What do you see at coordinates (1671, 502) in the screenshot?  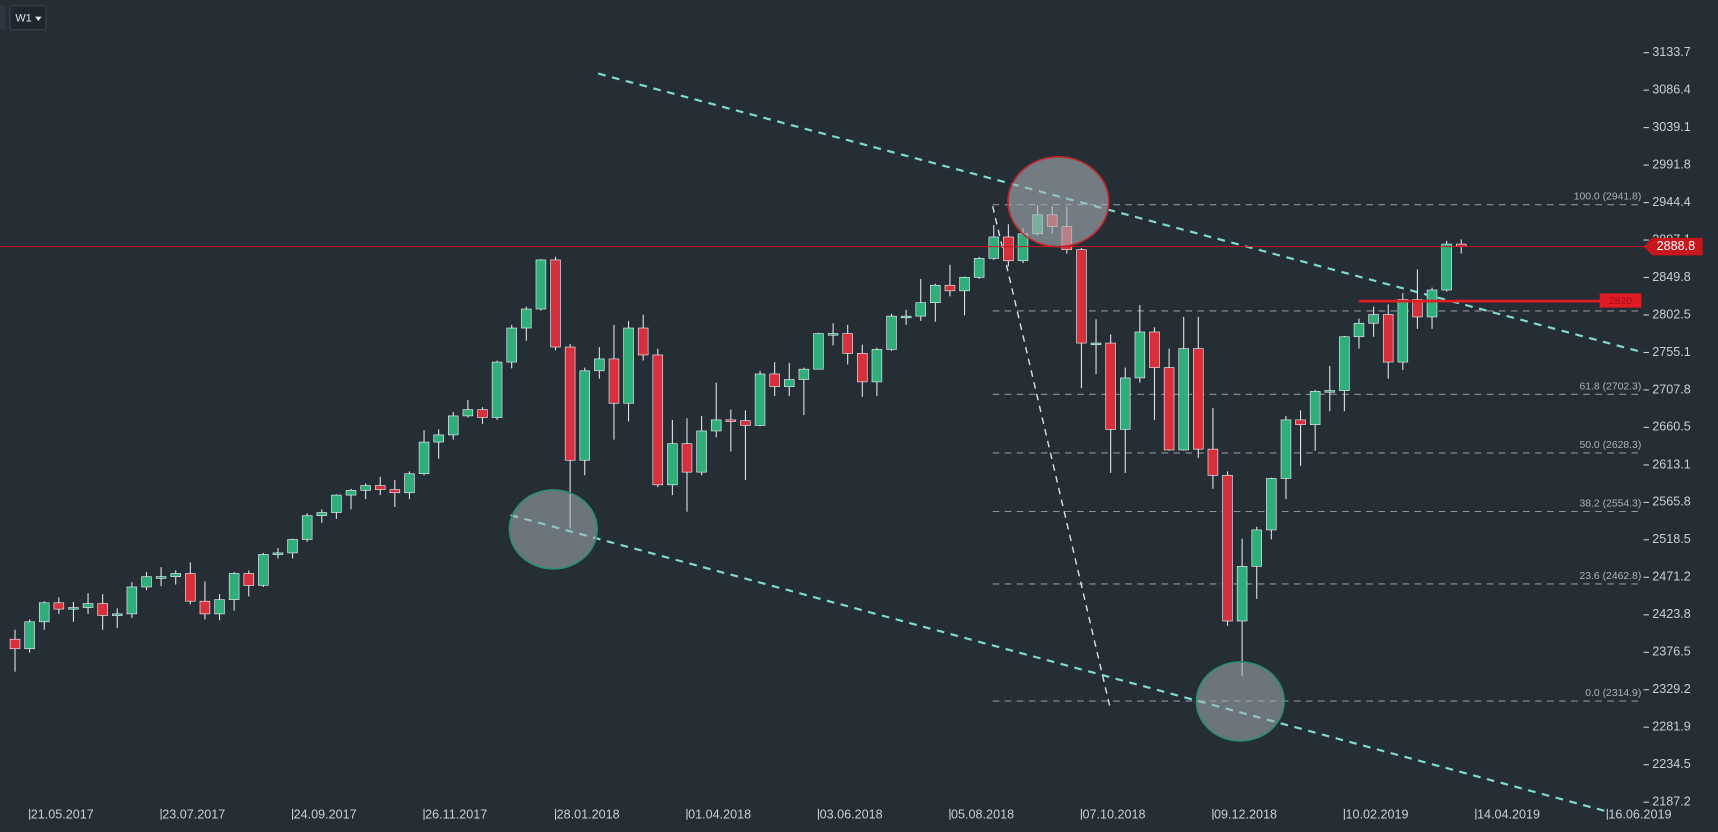 I see `y-tick-label: 2565.8` at bounding box center [1671, 502].